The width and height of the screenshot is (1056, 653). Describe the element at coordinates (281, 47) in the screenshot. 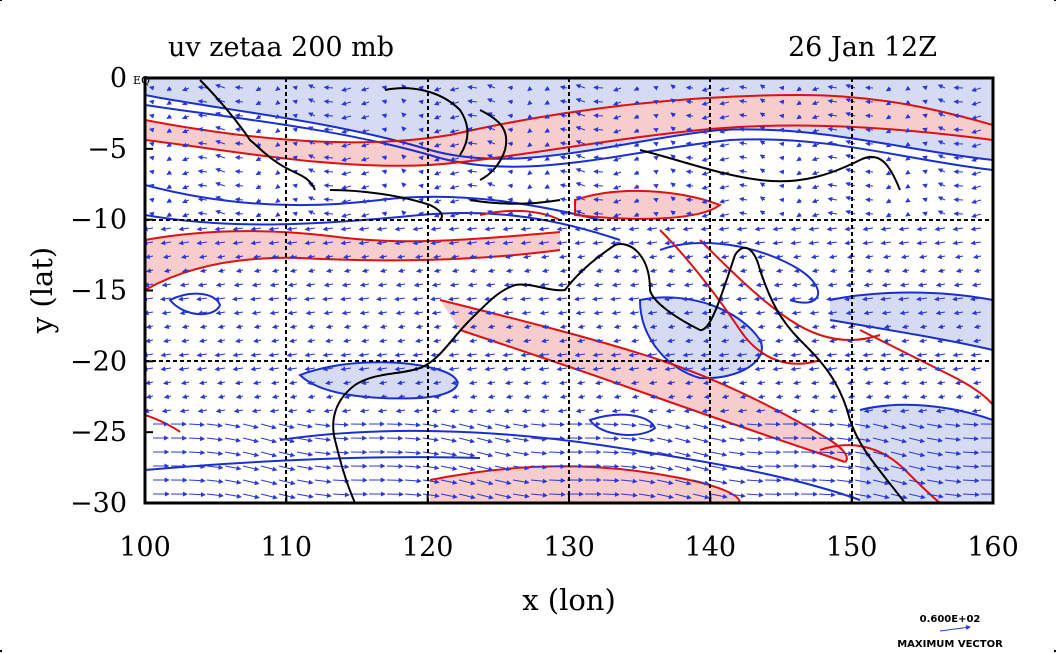

I see `plot-title: uv zetaa 200 mb` at that location.